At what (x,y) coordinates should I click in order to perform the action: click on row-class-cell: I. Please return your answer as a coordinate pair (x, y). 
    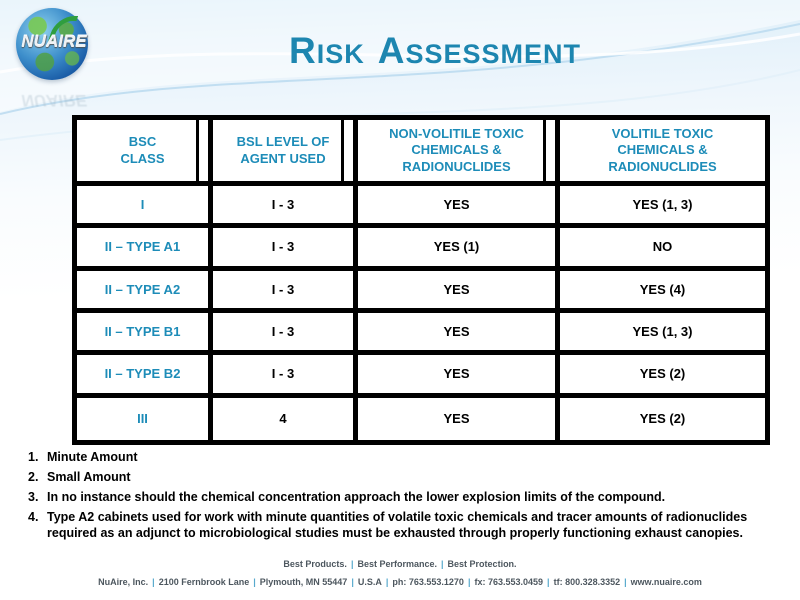
    Looking at the image, I should click on (145, 207).